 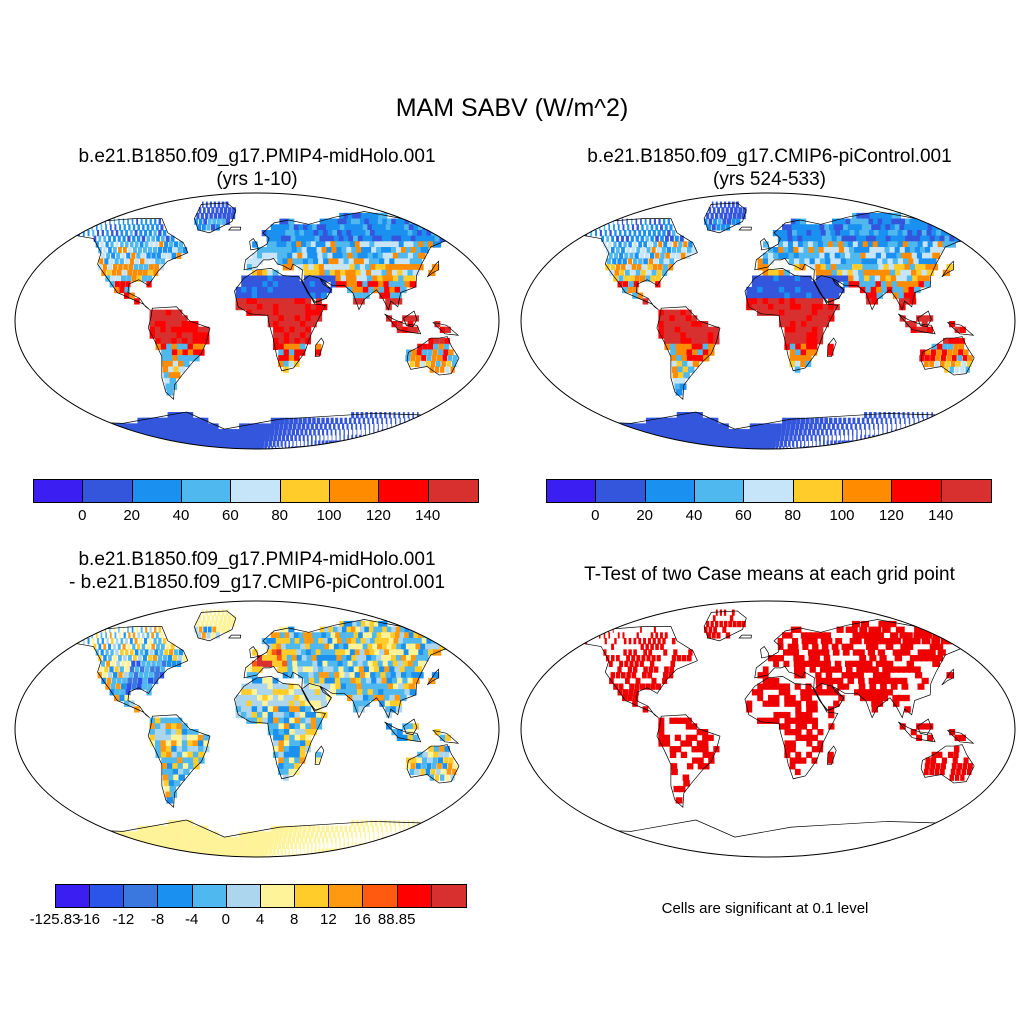 What do you see at coordinates (356, 261) in the screenshot?
I see `coastline-eurasia` at bounding box center [356, 261].